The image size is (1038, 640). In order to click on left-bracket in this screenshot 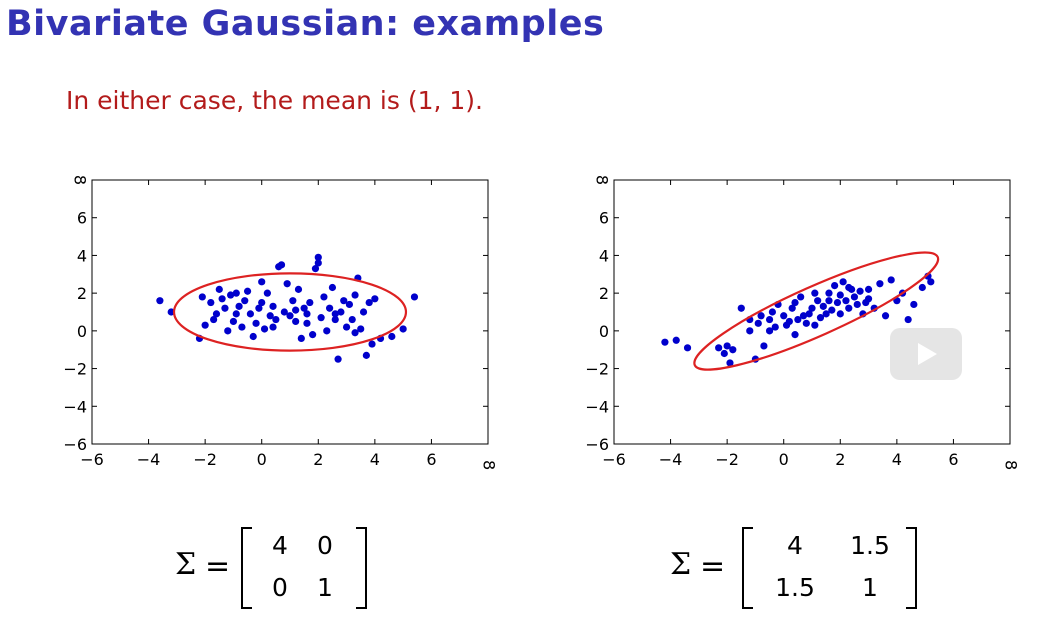, I will do `click(747, 568)`.